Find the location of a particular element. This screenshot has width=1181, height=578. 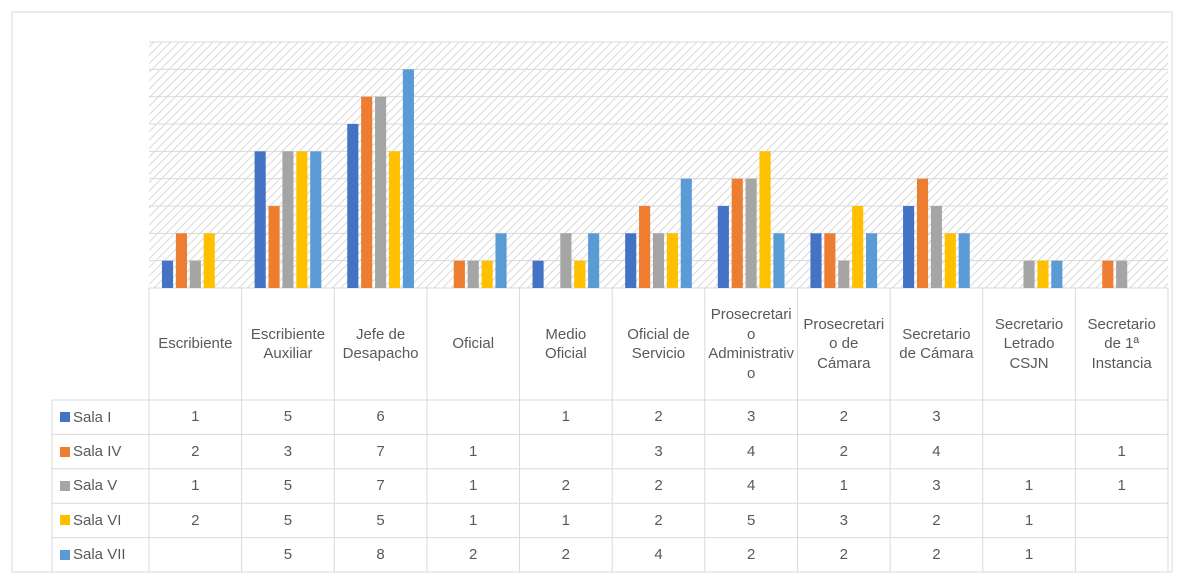

legend-entry: Sala VII is located at coordinates (100, 555).